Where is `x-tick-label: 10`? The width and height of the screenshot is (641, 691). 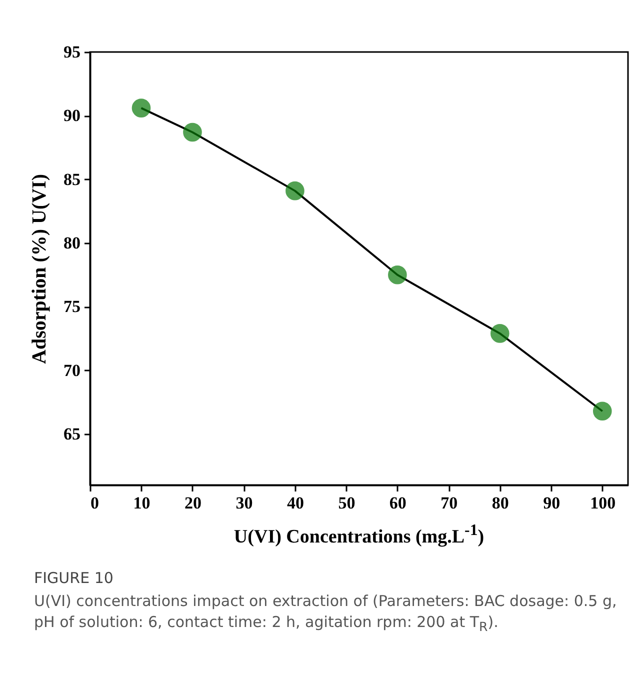 x-tick-label: 10 is located at coordinates (141, 503).